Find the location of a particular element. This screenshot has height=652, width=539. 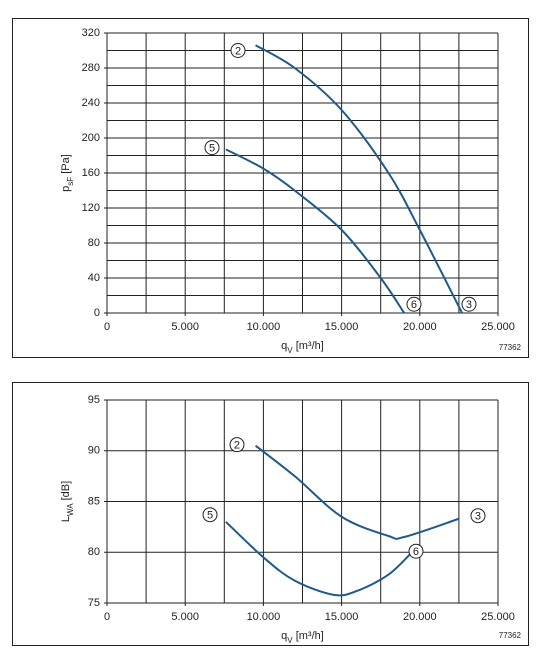

y-tick-label: 200 is located at coordinates (91, 138).